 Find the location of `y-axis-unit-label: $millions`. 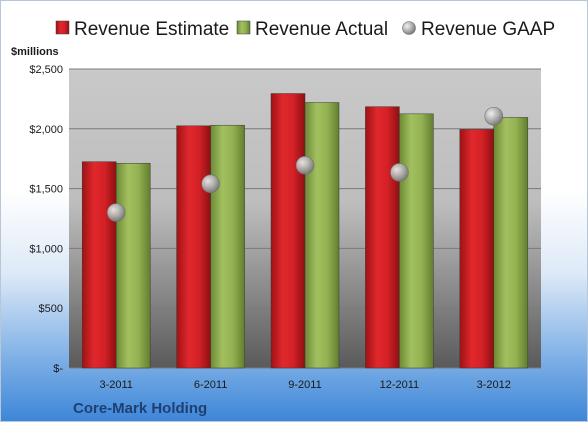

y-axis-unit-label: $millions is located at coordinates (35, 52).